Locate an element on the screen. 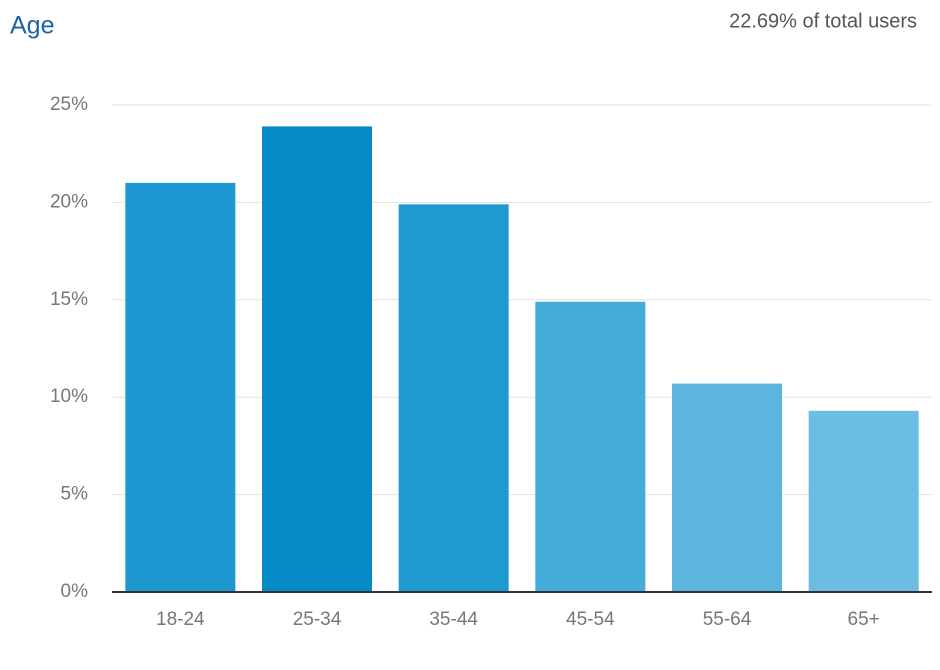 The width and height of the screenshot is (940, 670). y-tick-label: 10% is located at coordinates (69, 396).